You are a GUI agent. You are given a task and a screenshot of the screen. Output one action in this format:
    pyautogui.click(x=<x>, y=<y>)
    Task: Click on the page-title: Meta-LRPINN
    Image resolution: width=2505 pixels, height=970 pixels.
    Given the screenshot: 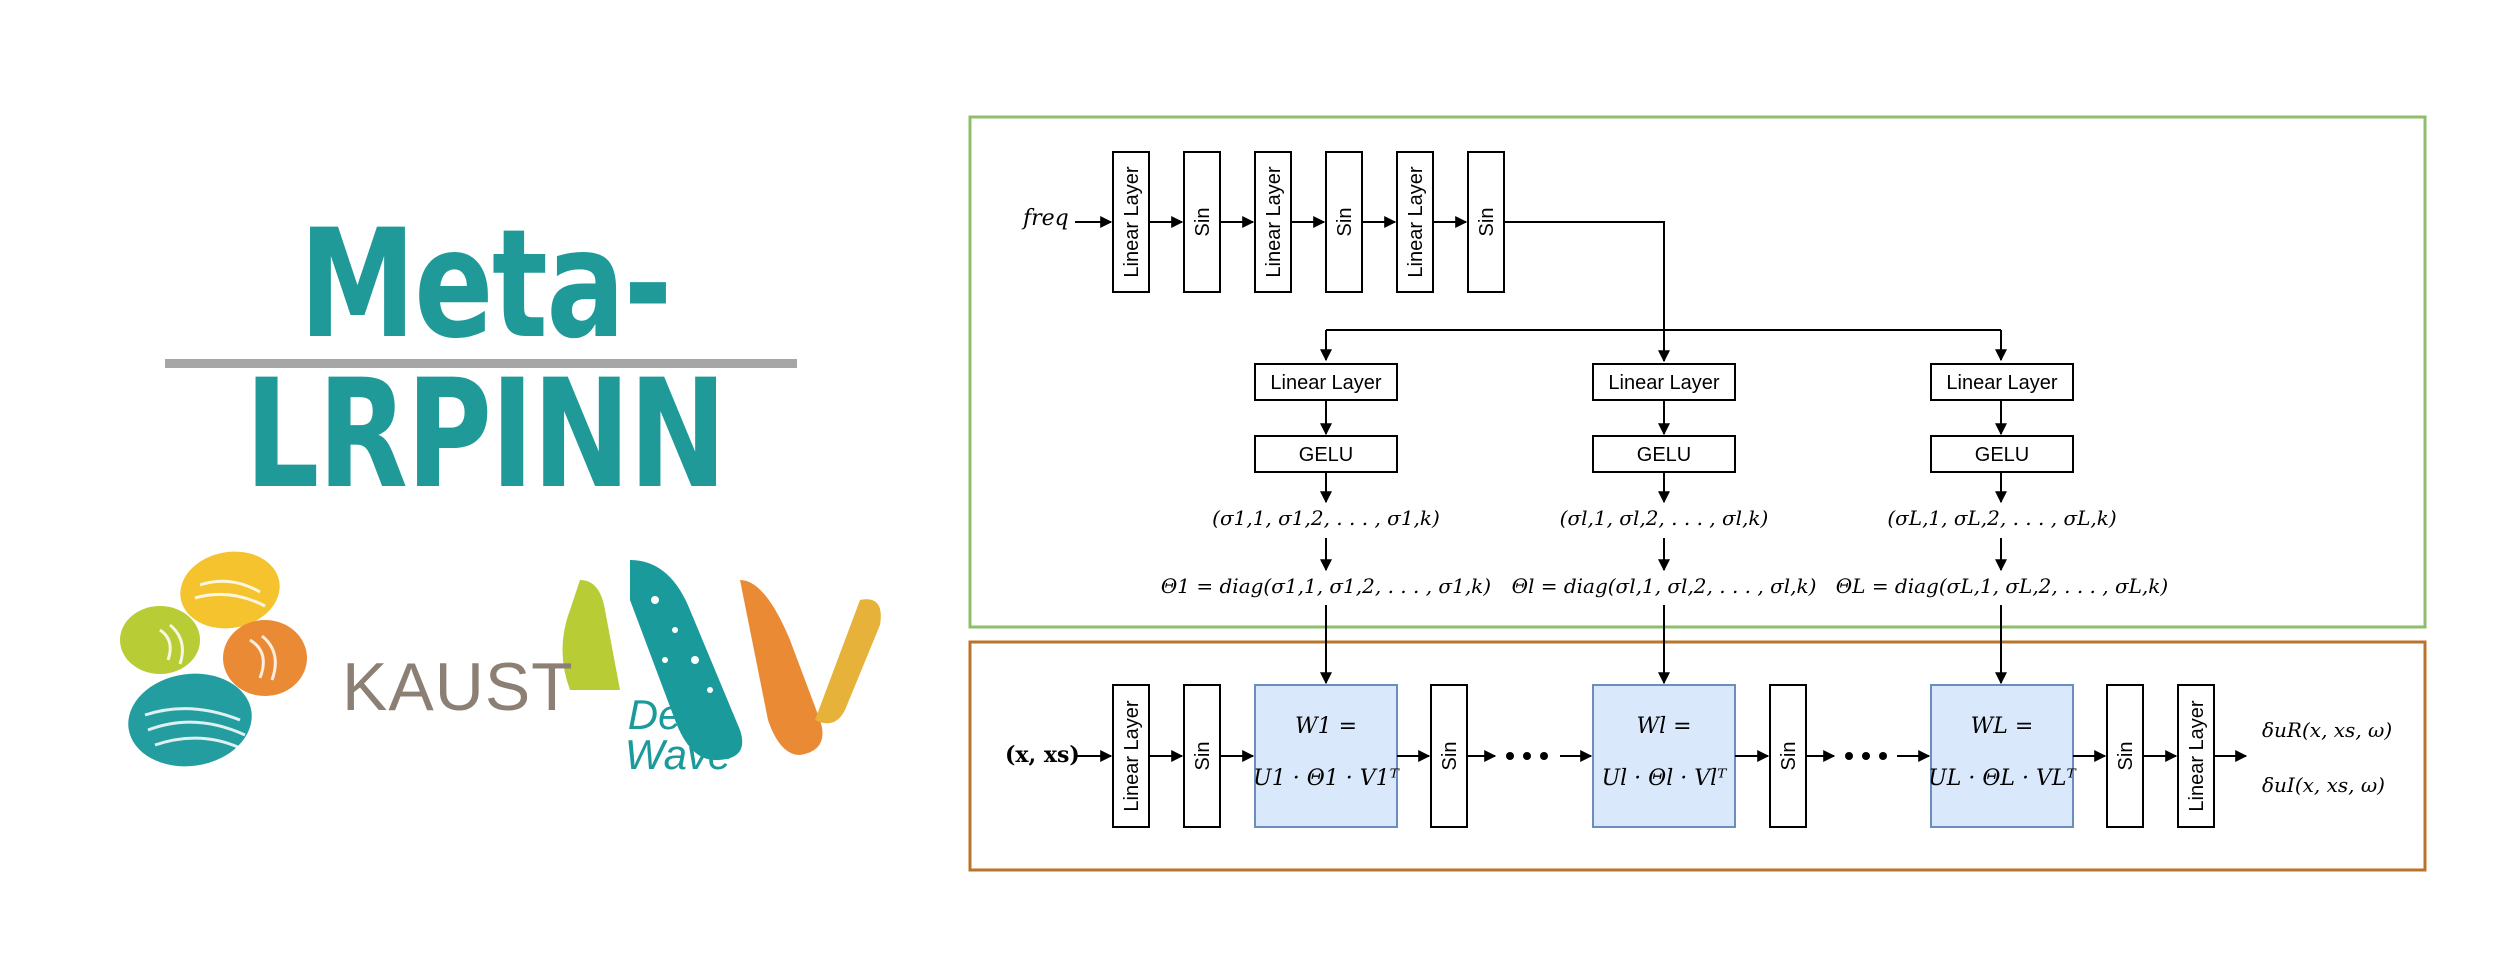 What is the action you would take?
    pyautogui.click(x=485, y=360)
    